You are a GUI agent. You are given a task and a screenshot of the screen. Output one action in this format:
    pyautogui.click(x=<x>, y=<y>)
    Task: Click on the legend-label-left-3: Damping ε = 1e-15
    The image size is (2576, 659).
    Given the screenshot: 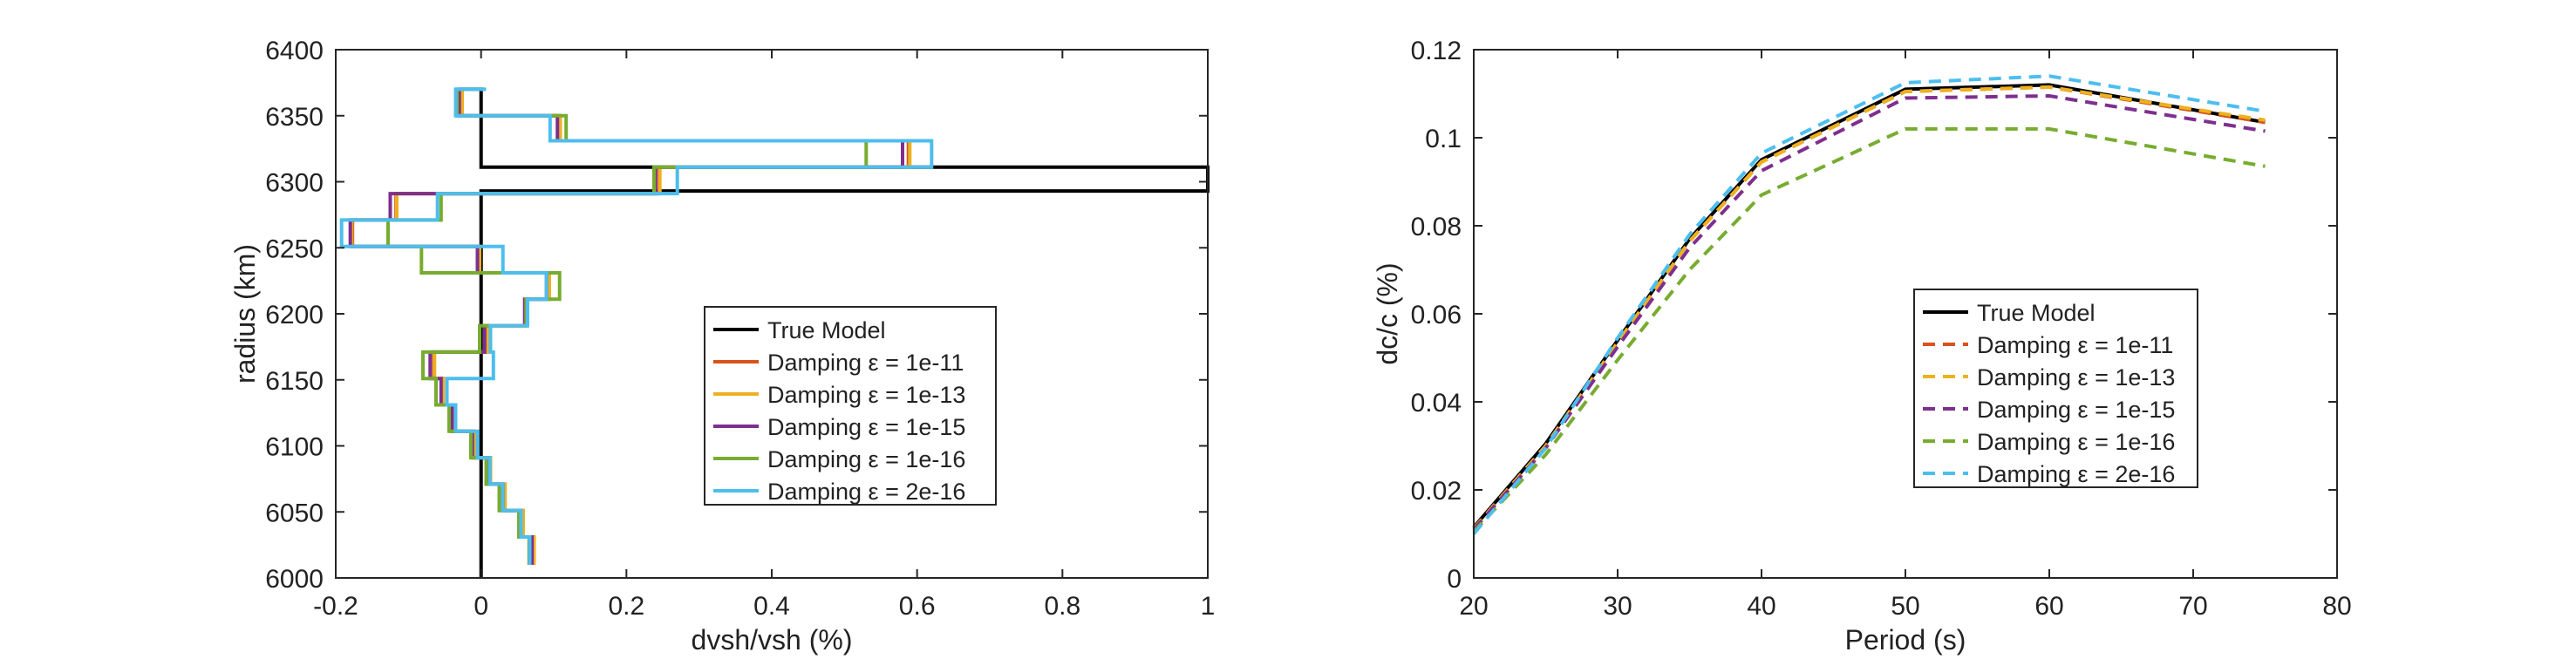 What is the action you would take?
    pyautogui.click(x=866, y=427)
    